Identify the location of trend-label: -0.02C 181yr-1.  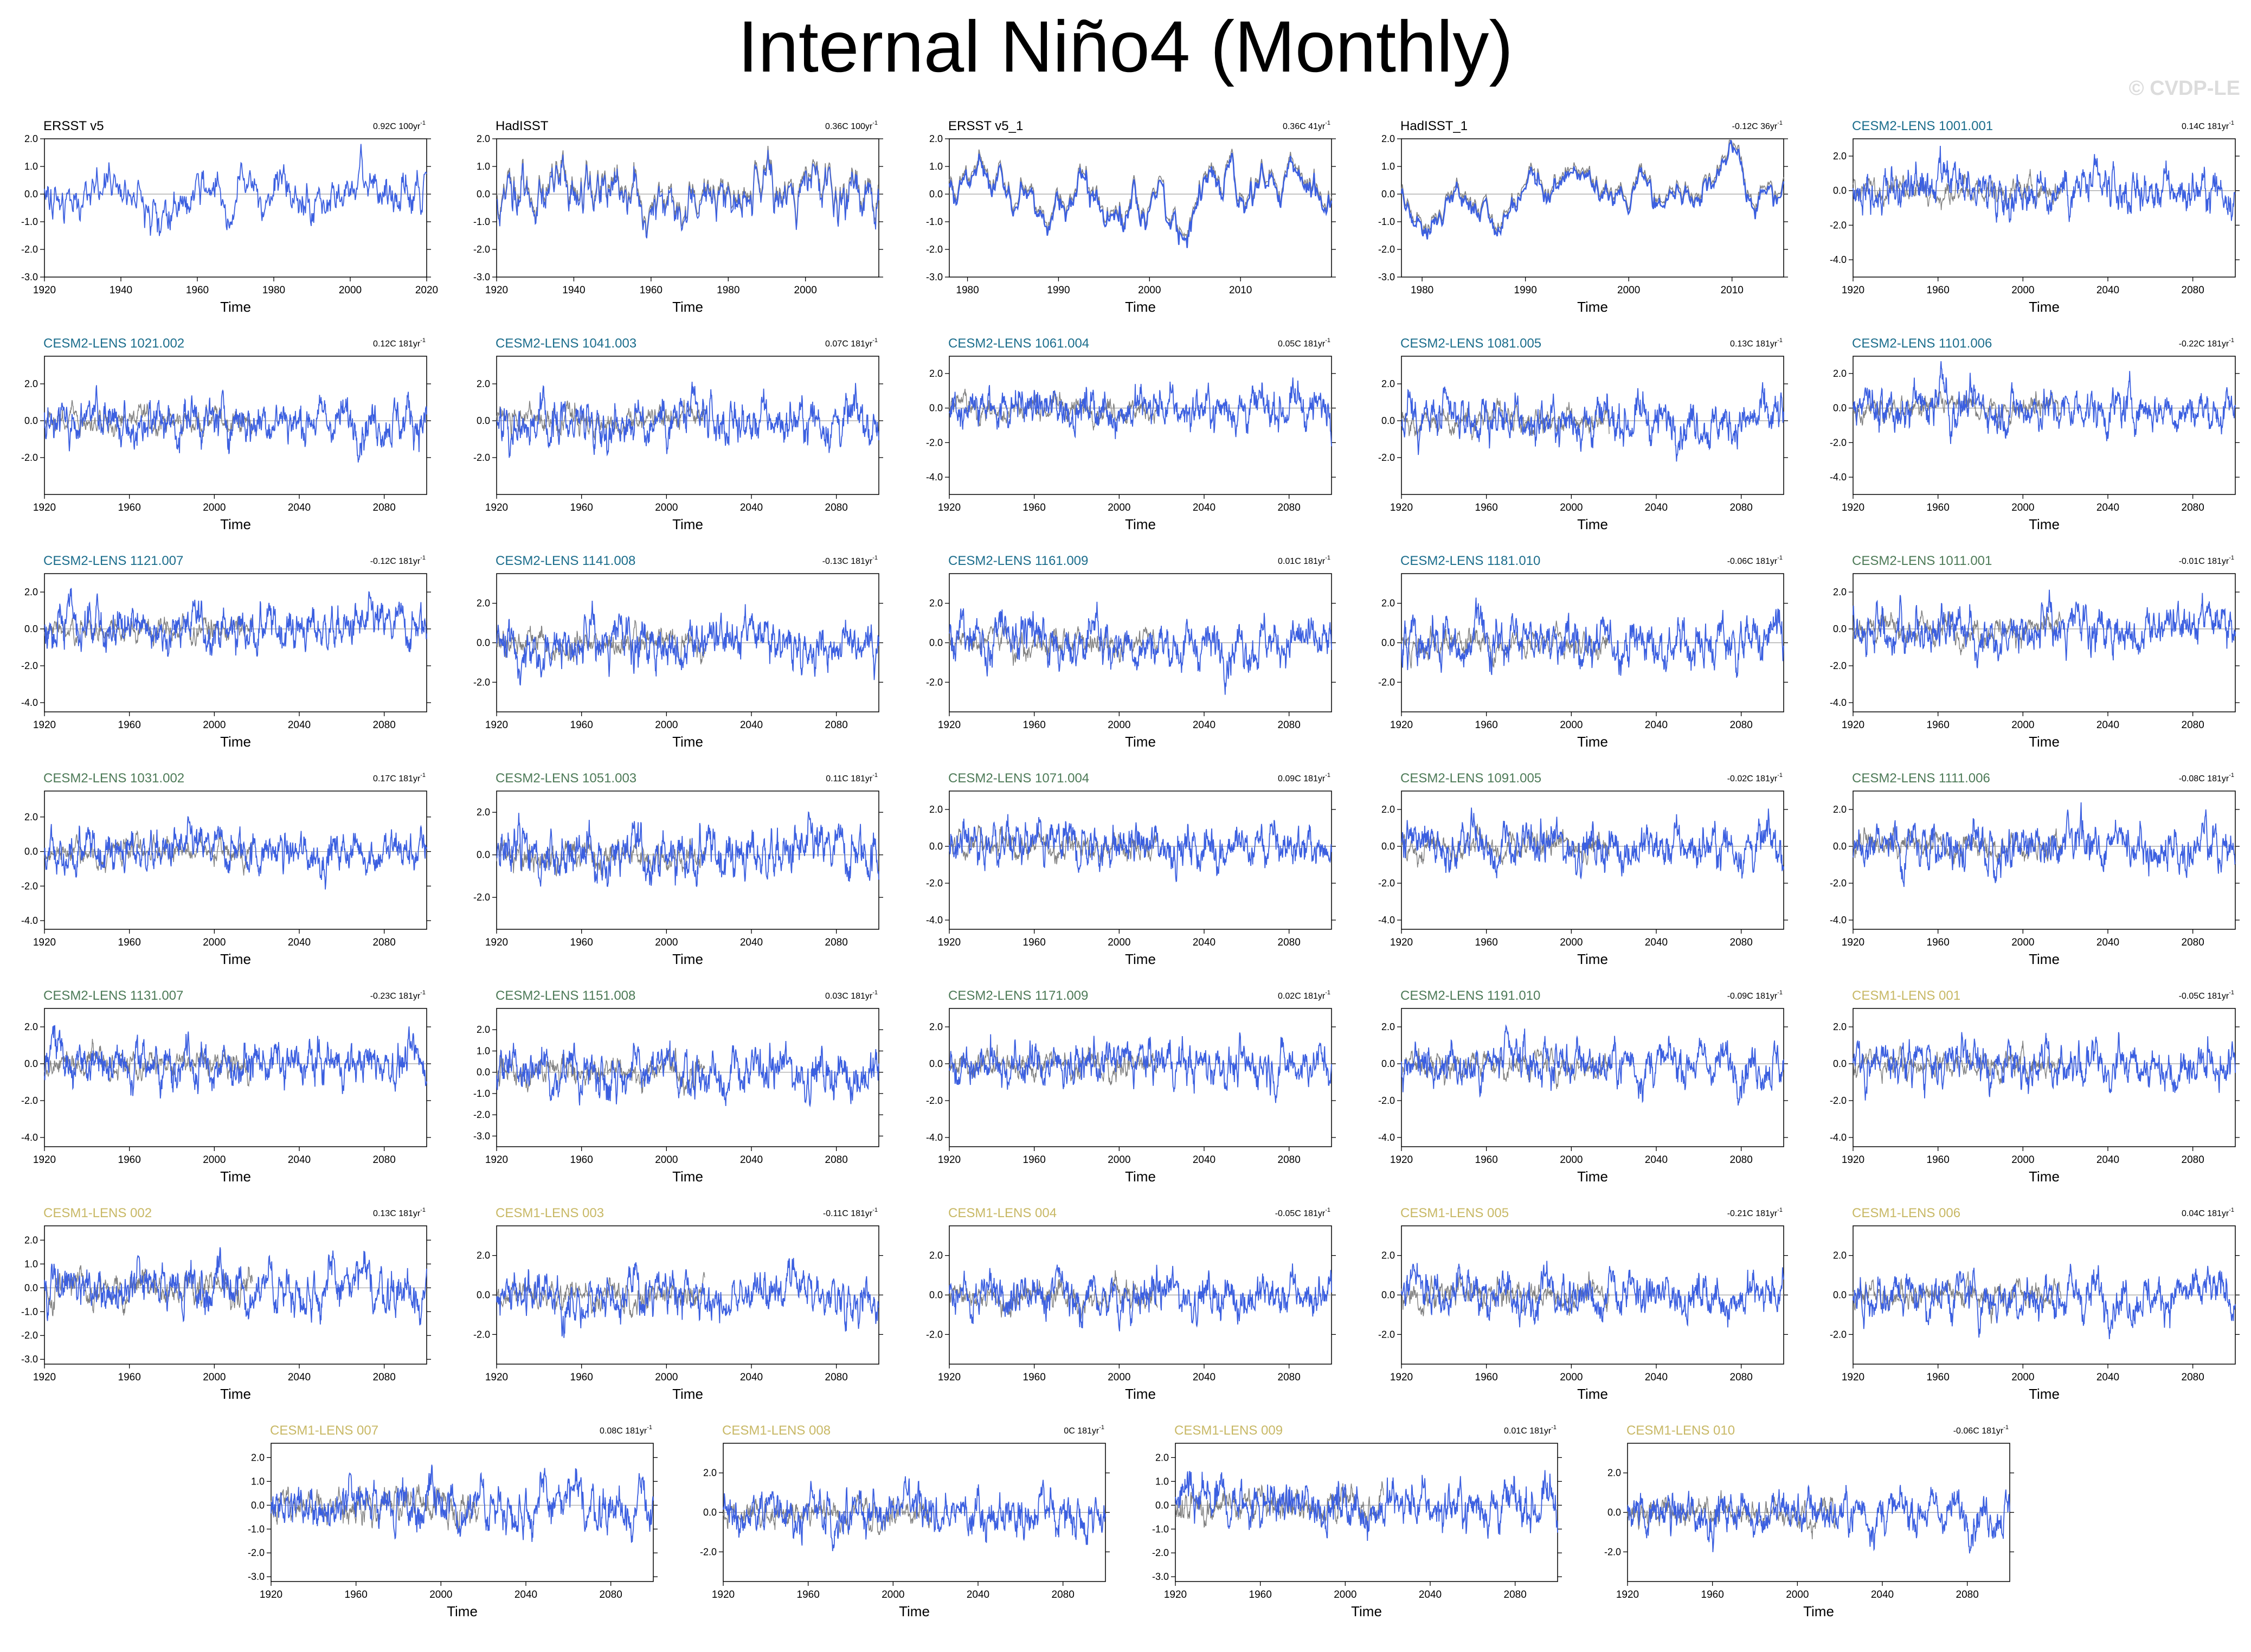
(1755, 777).